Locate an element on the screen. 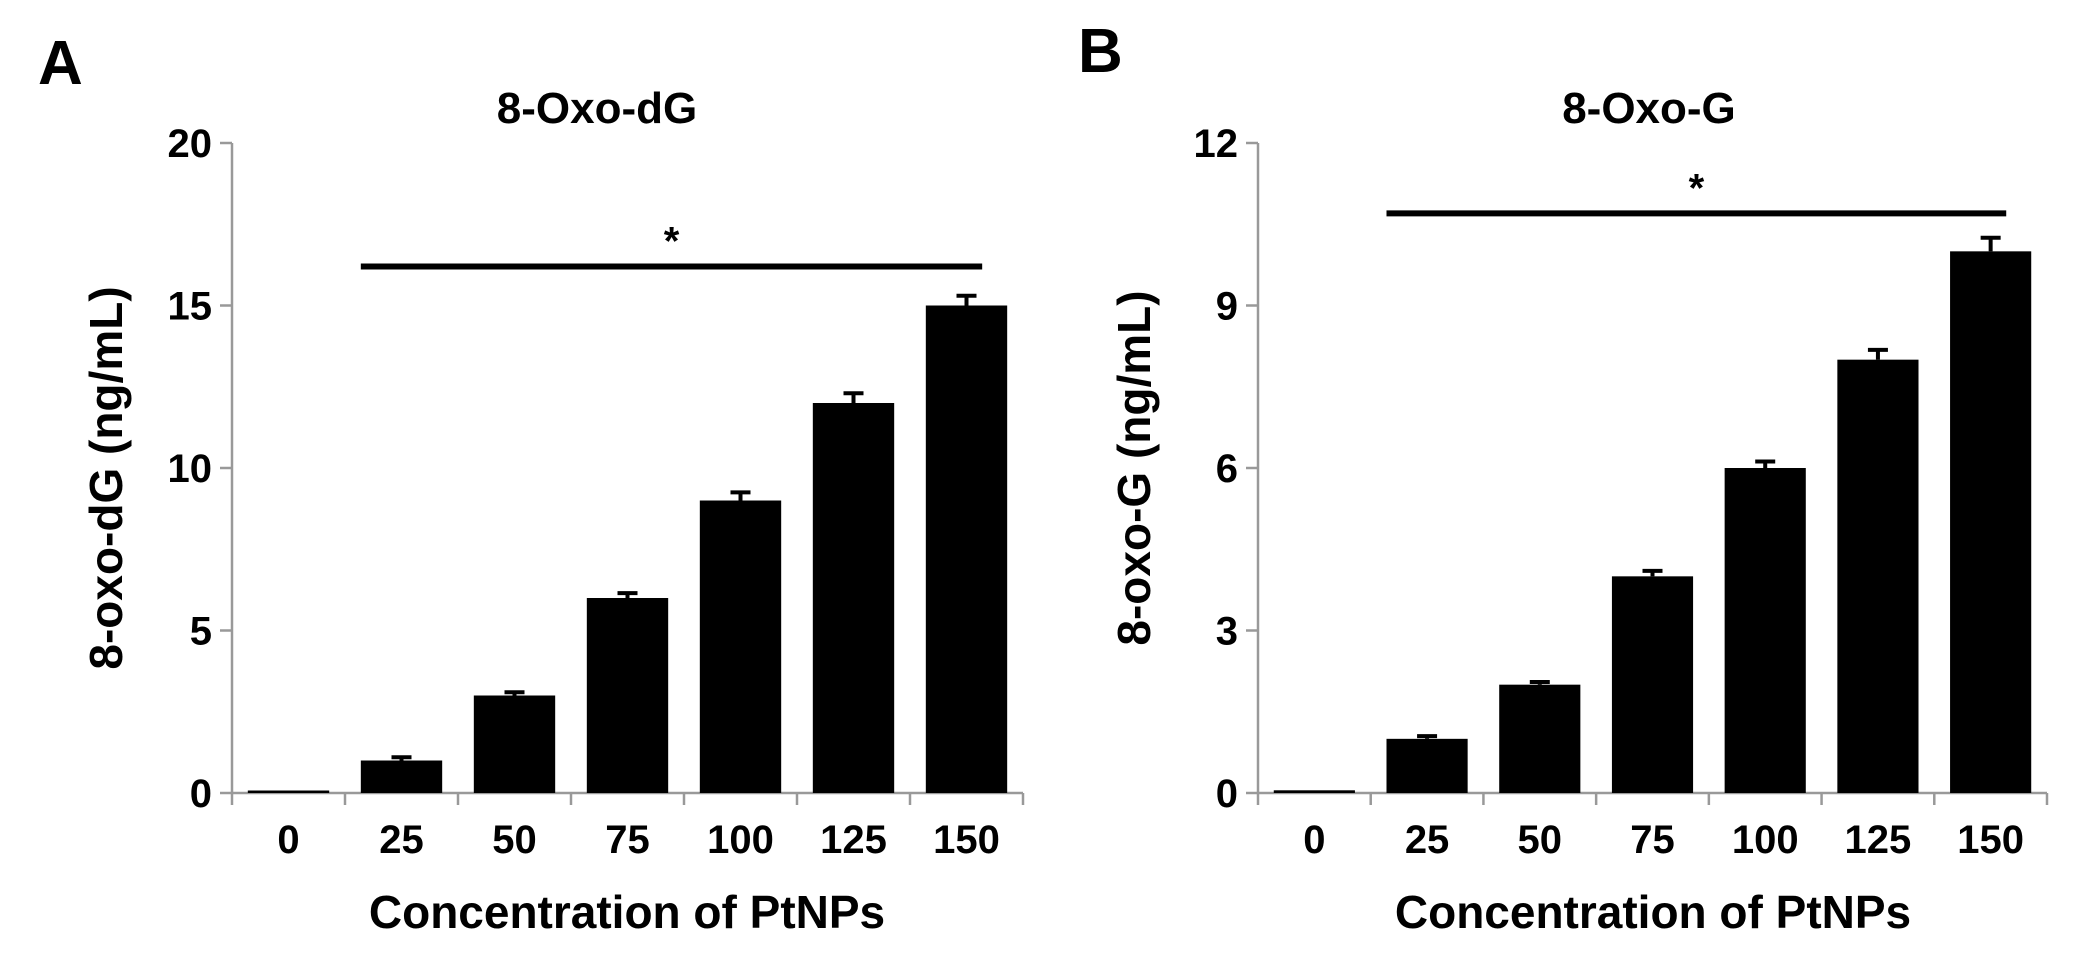 Image resolution: width=2084 pixels, height=957 pixels. x-tick-label-a: 25 is located at coordinates (401, 840).